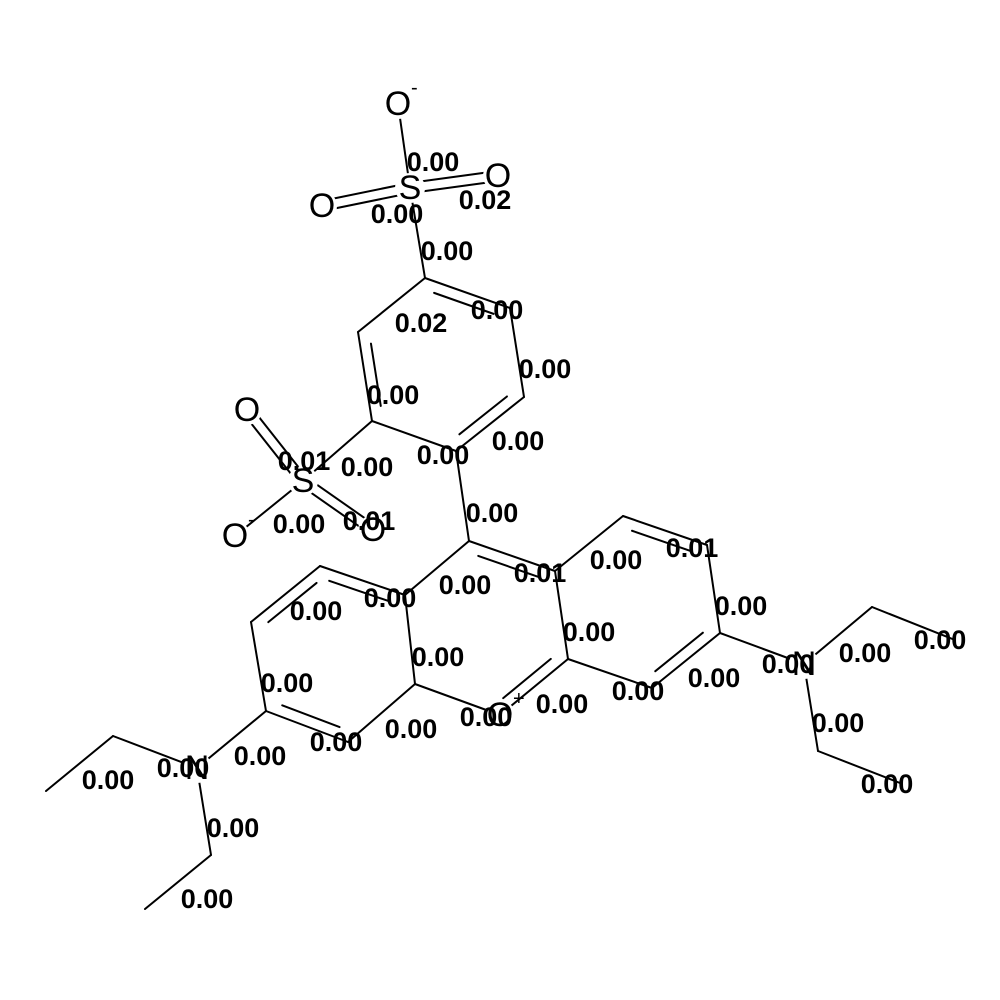 This screenshot has width=1000, height=1000. Describe the element at coordinates (714, 678) in the screenshot. I see `atom-weight-26: 0.00` at that location.